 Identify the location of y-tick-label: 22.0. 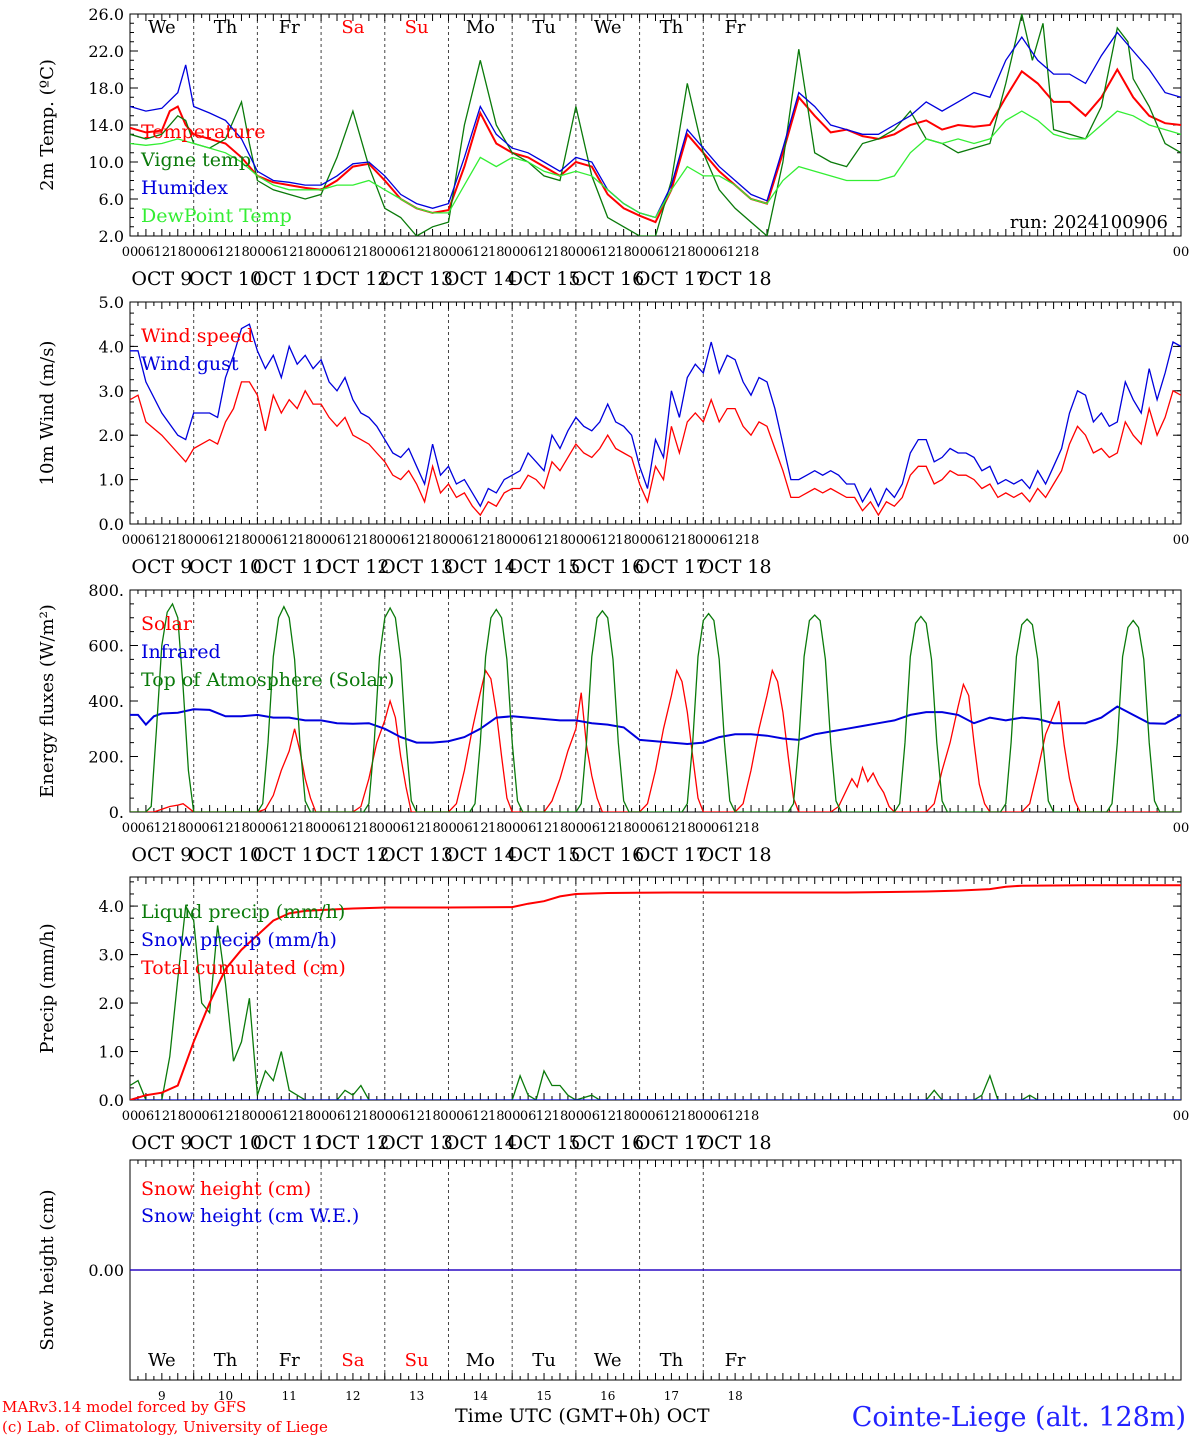
(106, 51).